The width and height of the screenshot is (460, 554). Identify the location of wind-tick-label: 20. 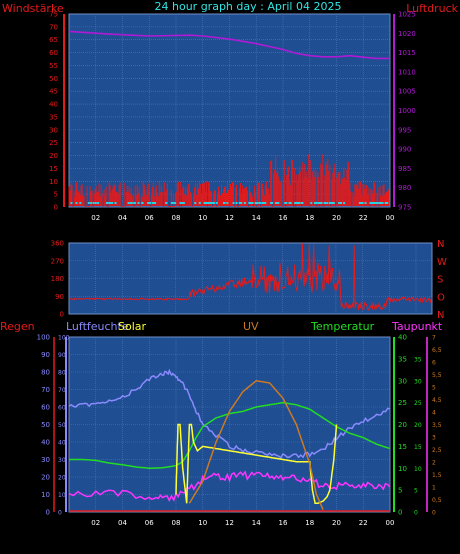
(53, 156).